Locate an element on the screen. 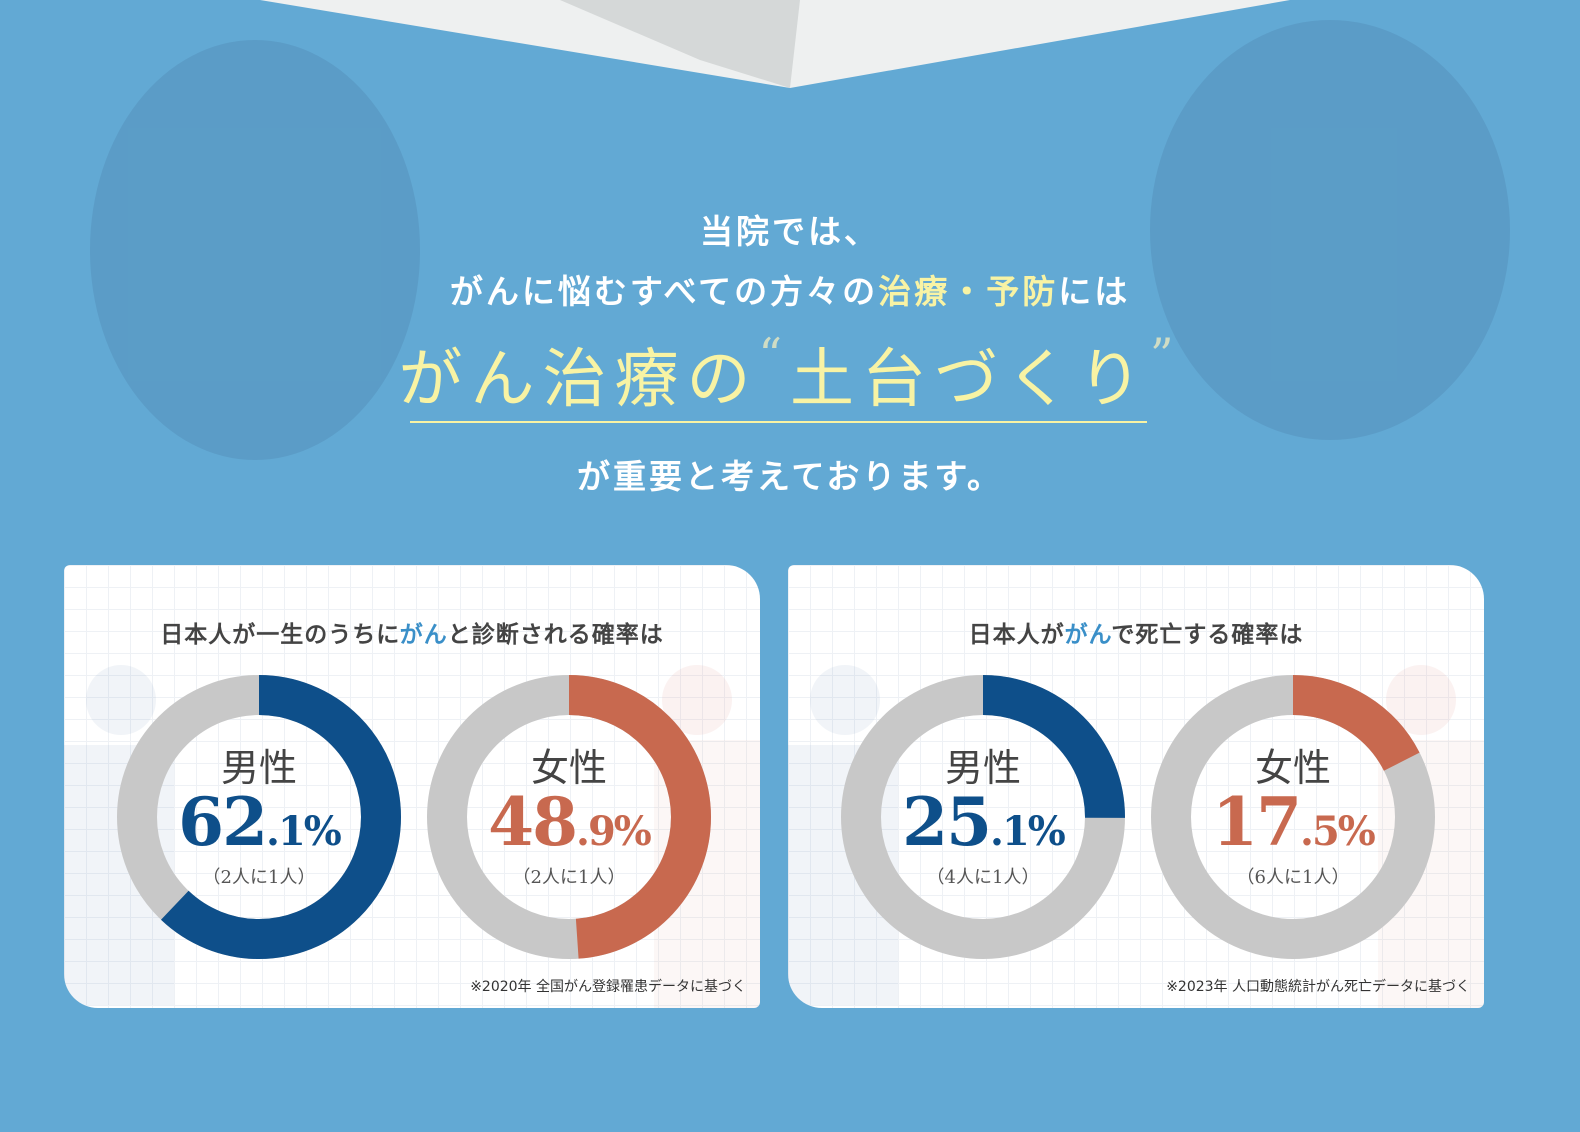 The width and height of the screenshot is (1580, 1132). headline-line2: がんに悩むすべての方々の治療・予防には is located at coordinates (790, 289).